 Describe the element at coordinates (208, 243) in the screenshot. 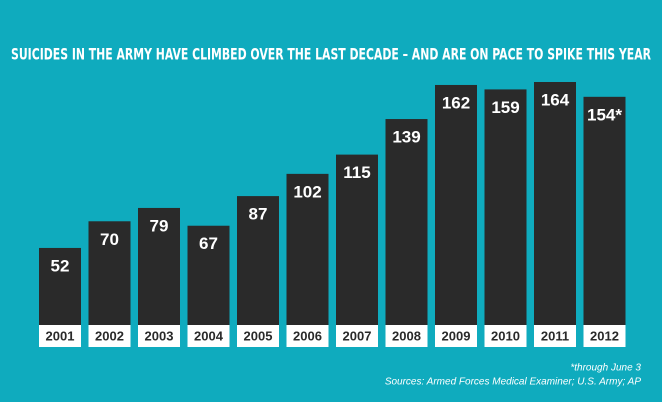

I see `data-label: 67` at that location.